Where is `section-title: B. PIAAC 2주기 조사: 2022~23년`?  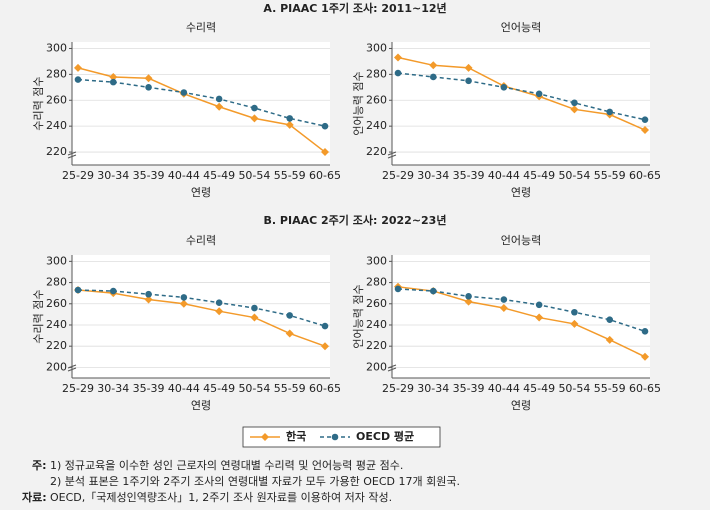
section-title: B. PIAAC 2주기 조사: 2022~23년 is located at coordinates (355, 220).